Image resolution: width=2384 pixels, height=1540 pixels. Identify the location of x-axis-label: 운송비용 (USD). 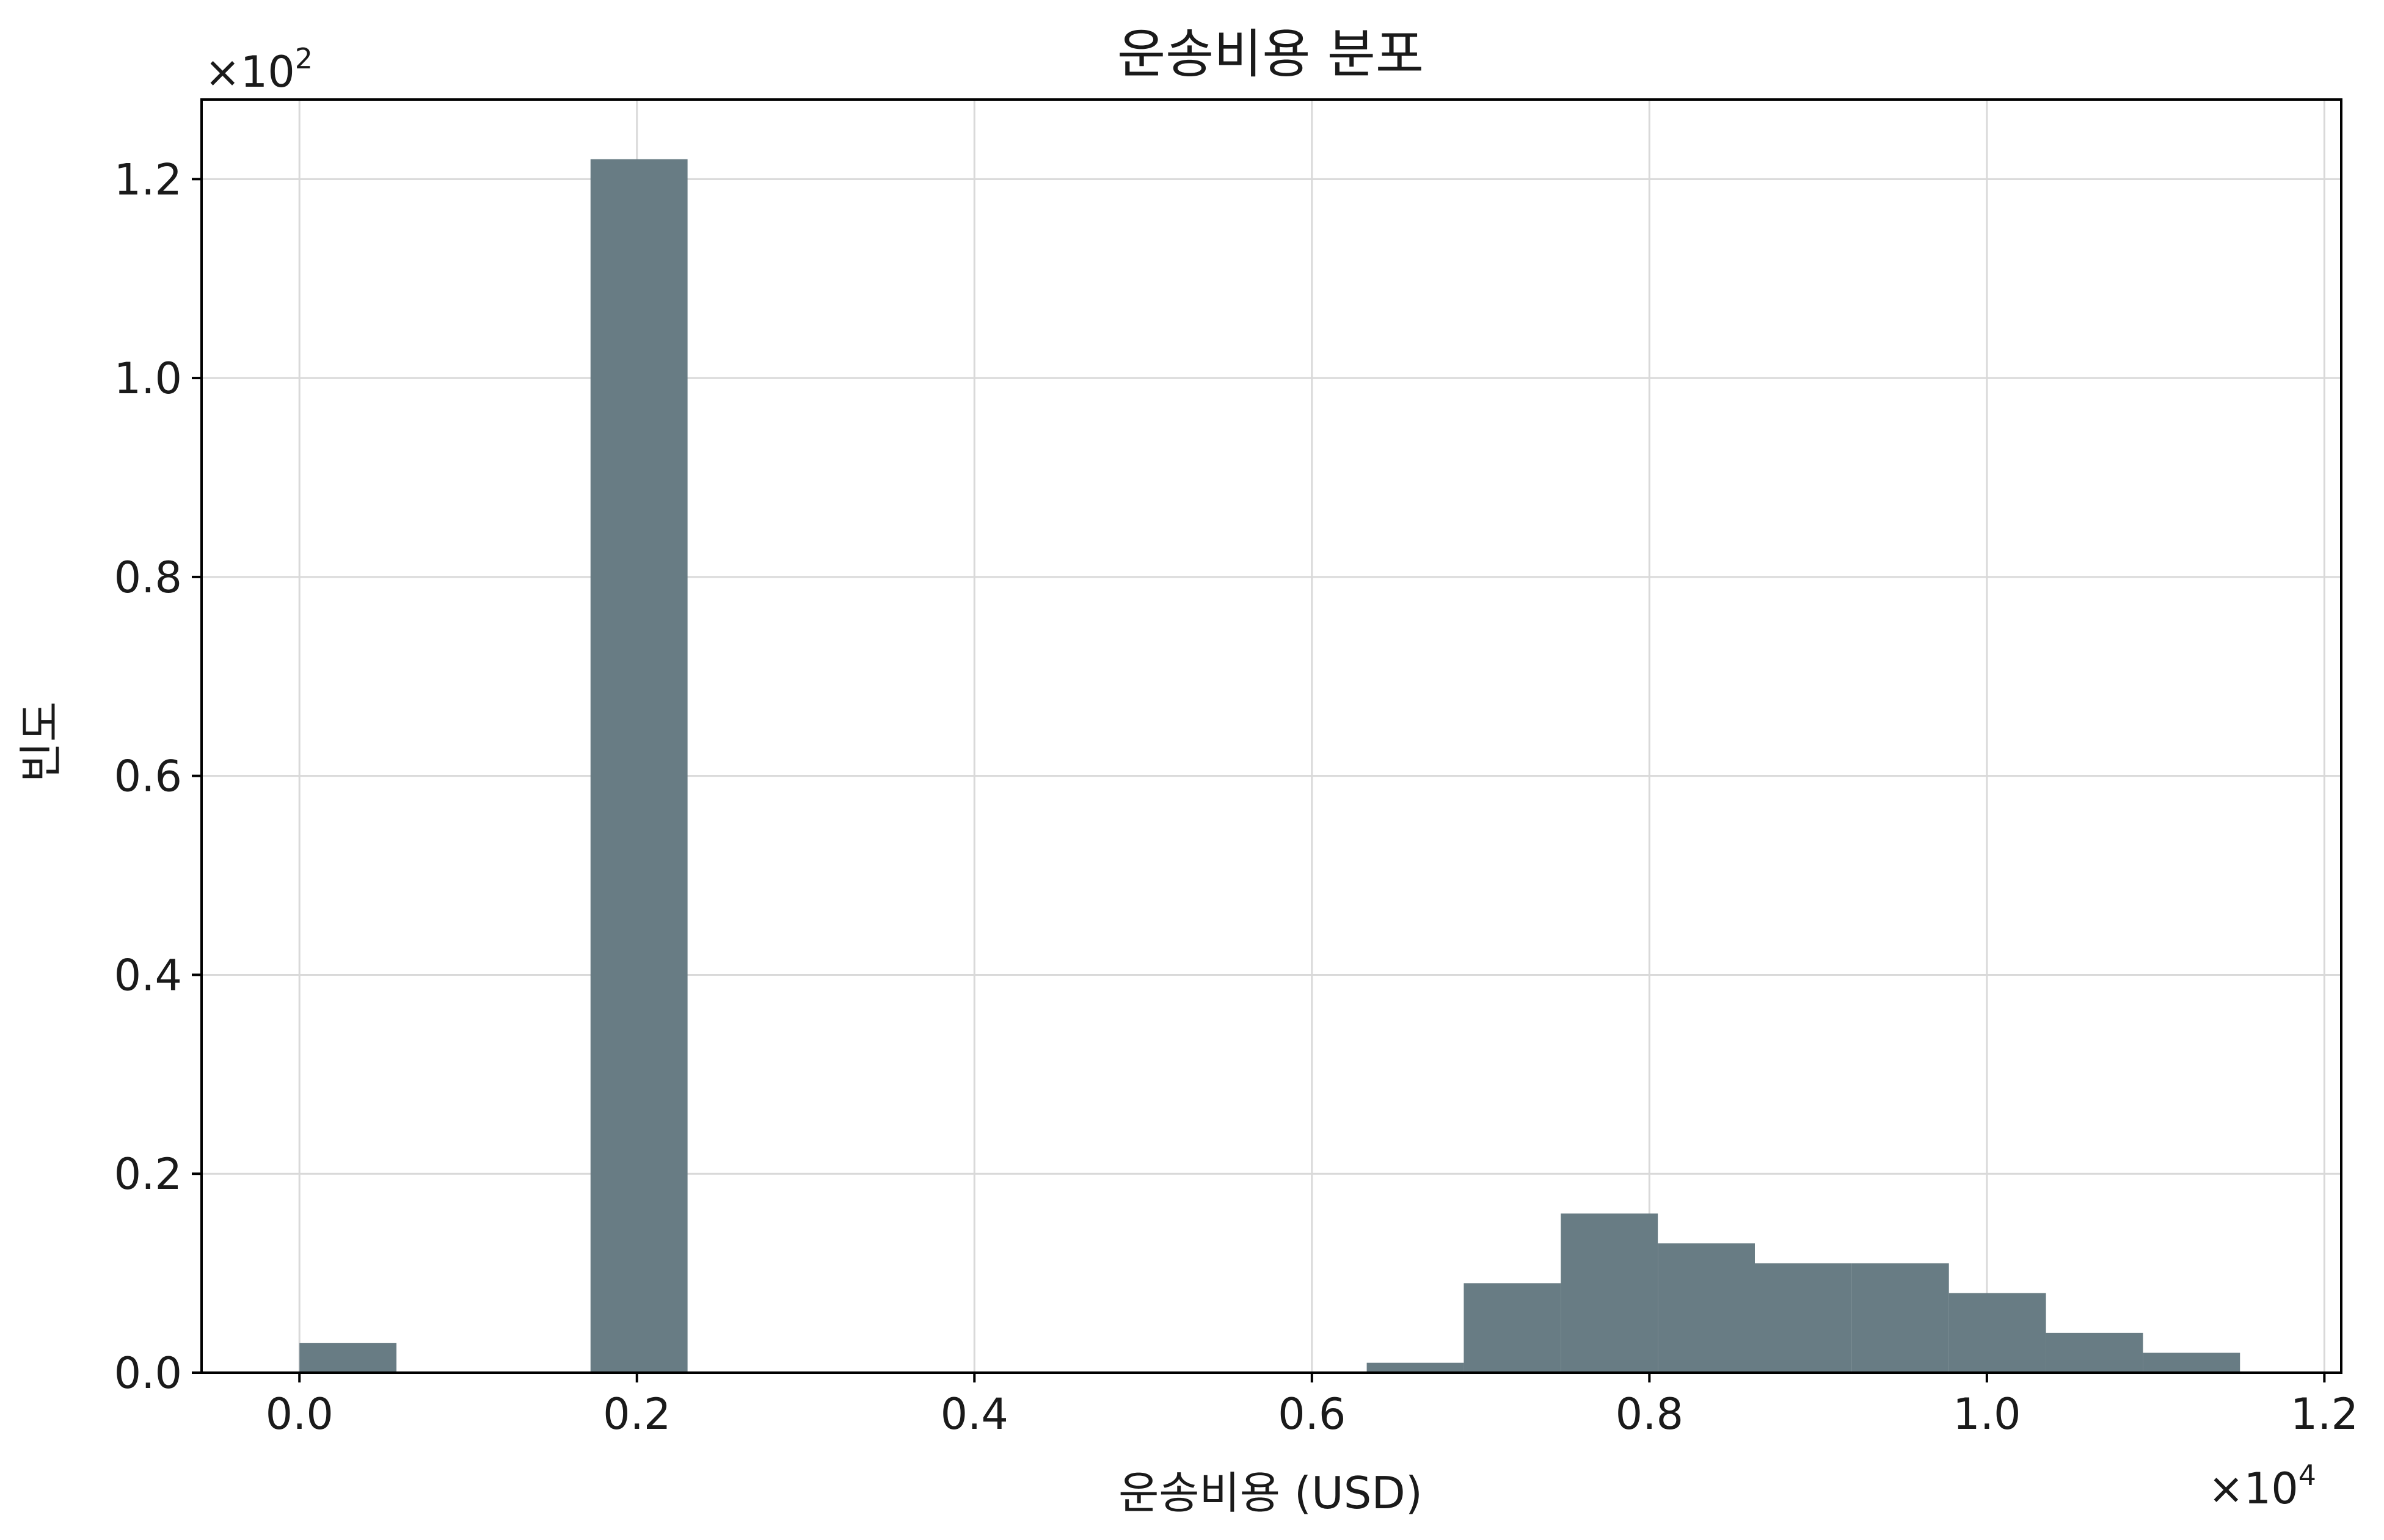
(1270, 1493).